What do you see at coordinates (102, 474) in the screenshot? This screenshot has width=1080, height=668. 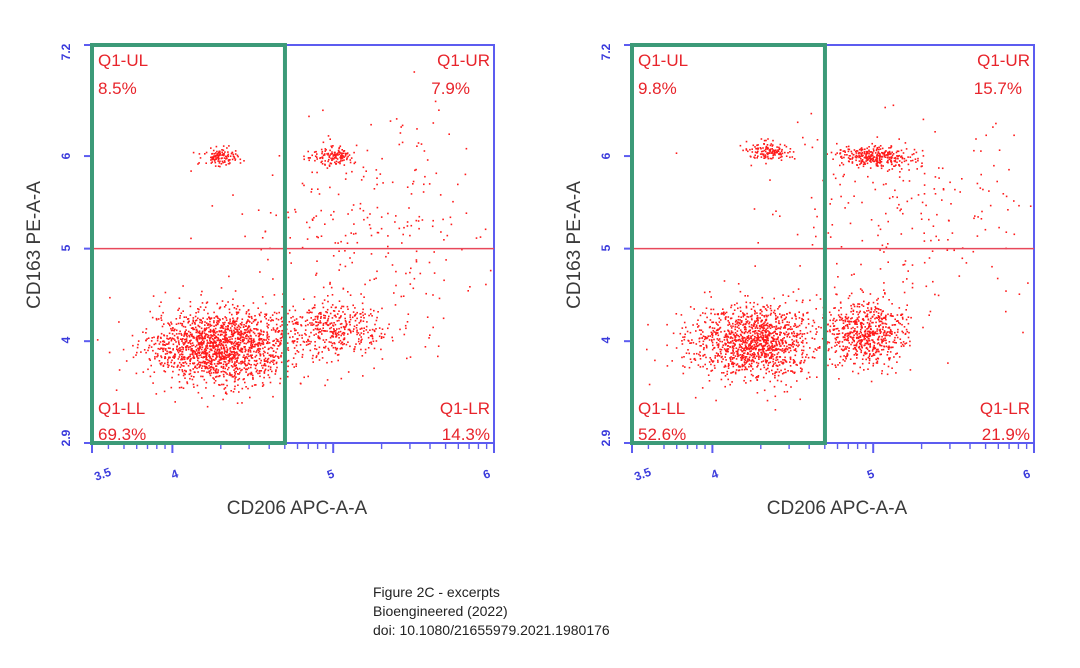 I see `x-tick-label: 3.5` at bounding box center [102, 474].